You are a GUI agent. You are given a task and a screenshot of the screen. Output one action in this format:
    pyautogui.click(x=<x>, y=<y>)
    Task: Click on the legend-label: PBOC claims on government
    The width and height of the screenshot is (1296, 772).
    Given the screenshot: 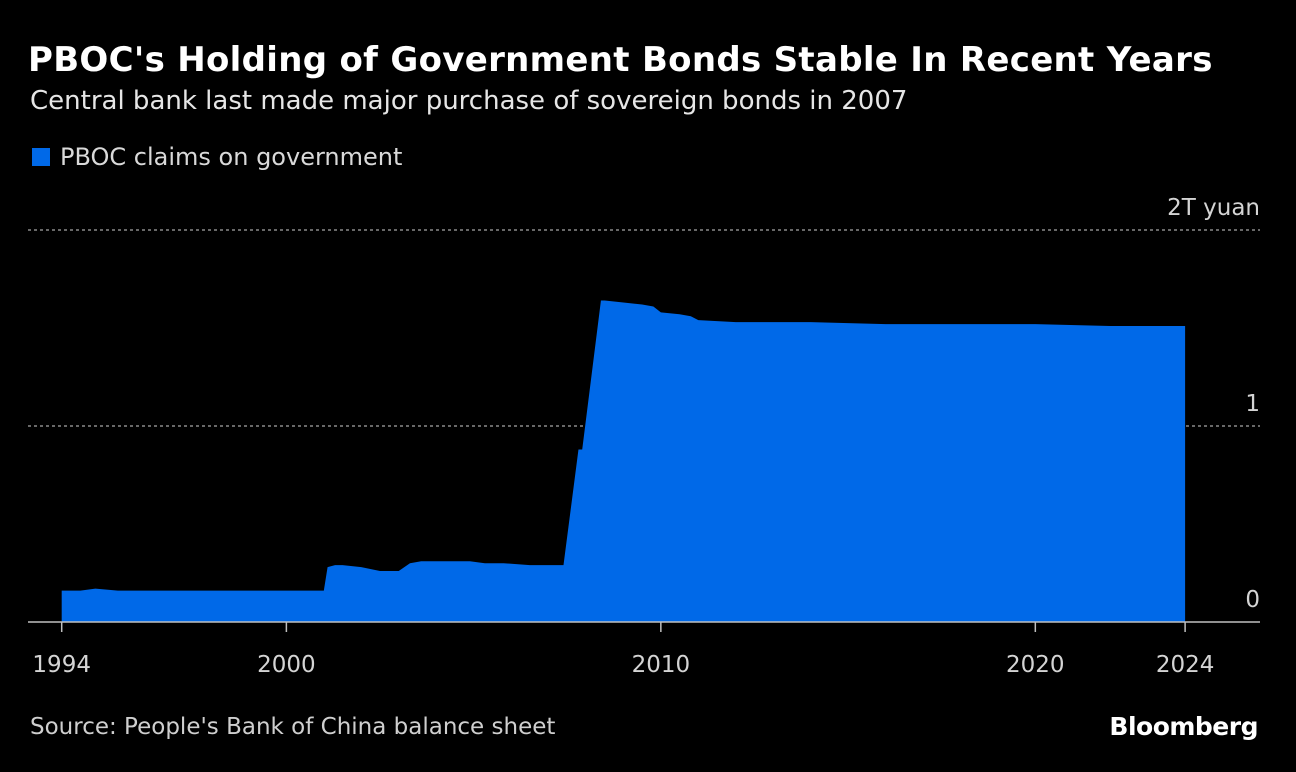 What is the action you would take?
    pyautogui.click(x=231, y=157)
    